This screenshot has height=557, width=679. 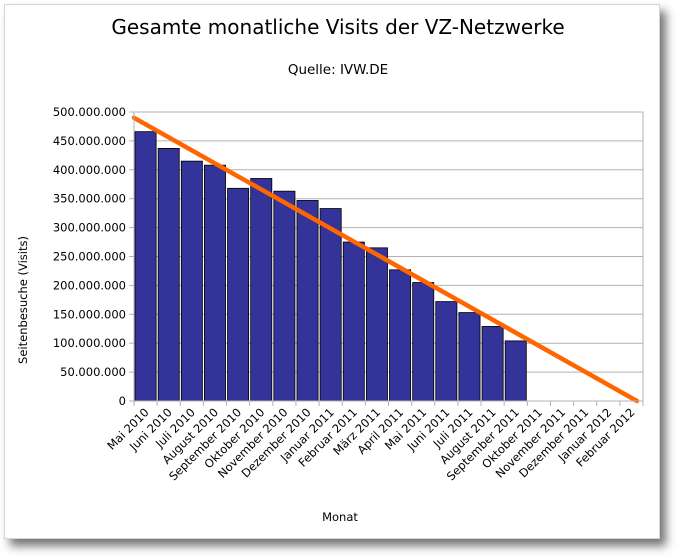 I want to click on chart-subtitle: Quelle: IVW.DE, so click(x=338, y=70).